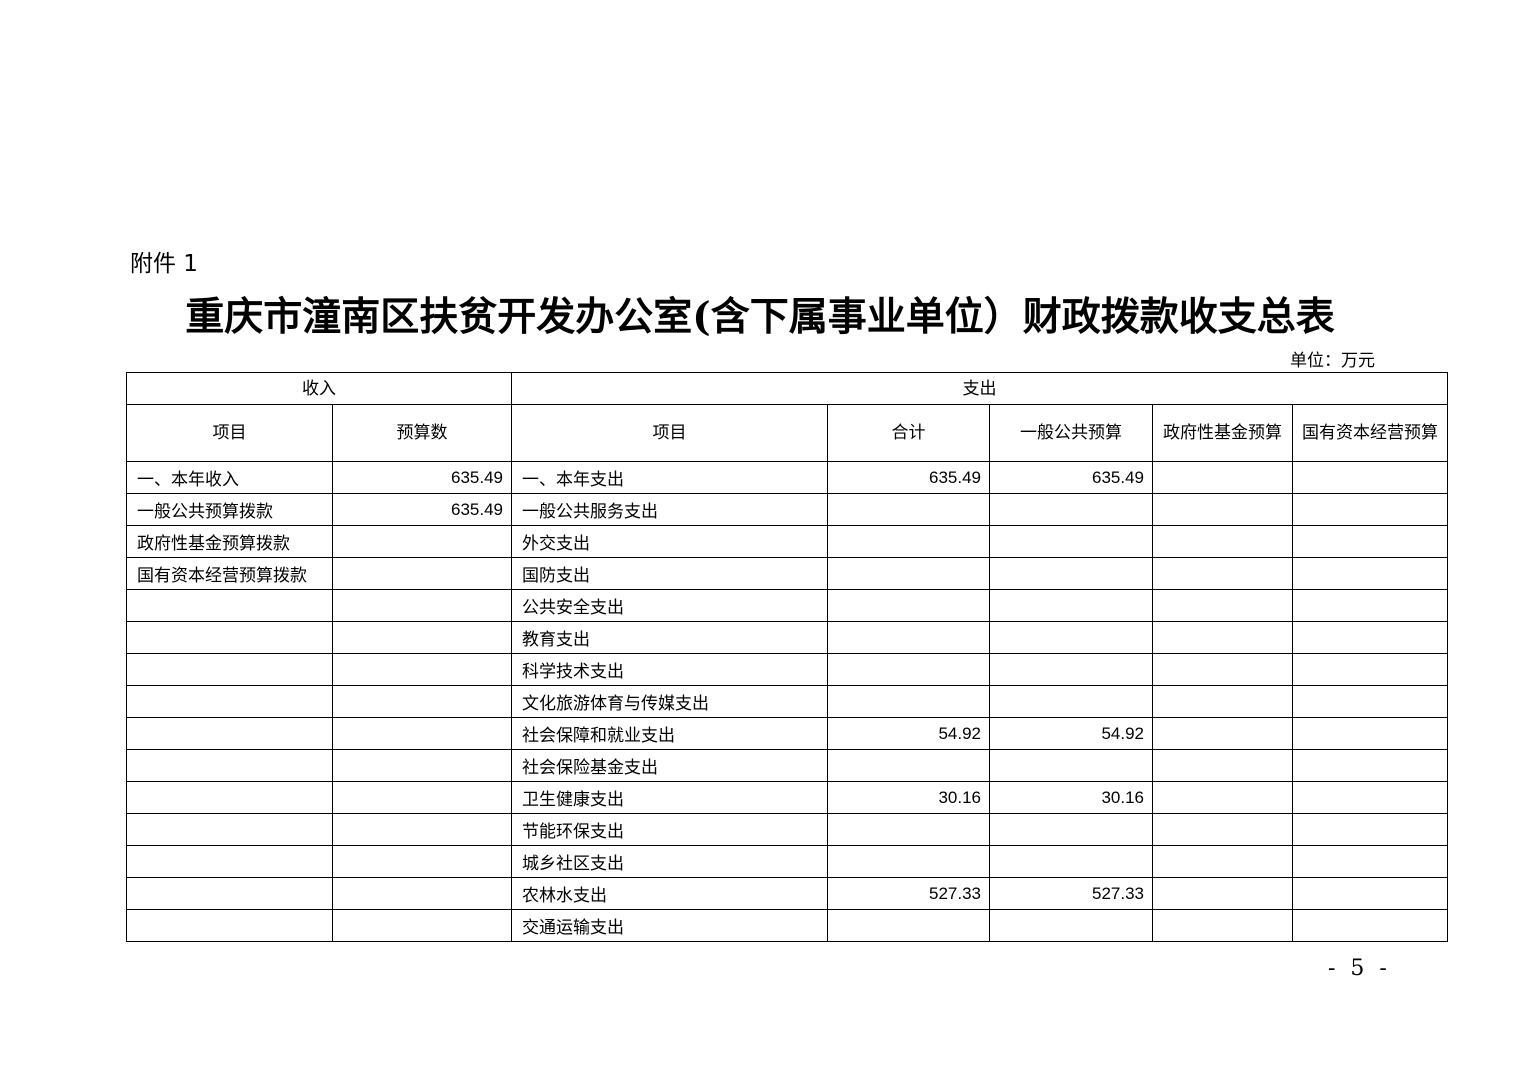 The width and height of the screenshot is (1520, 1074). Describe the element at coordinates (669, 541) in the screenshot. I see `cell-expenditure-item: 外交支出` at that location.